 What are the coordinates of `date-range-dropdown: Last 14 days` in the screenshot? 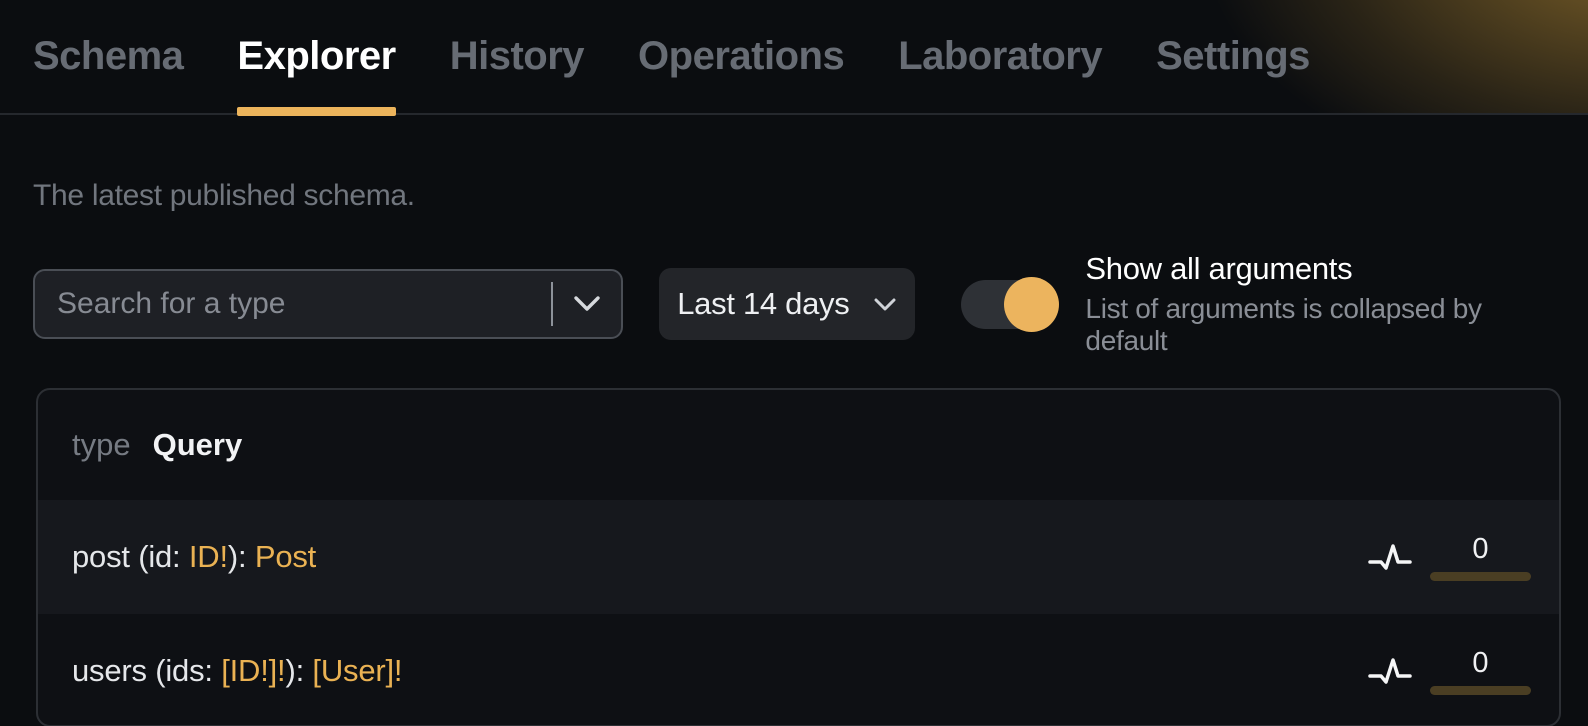 It's located at (787, 304).